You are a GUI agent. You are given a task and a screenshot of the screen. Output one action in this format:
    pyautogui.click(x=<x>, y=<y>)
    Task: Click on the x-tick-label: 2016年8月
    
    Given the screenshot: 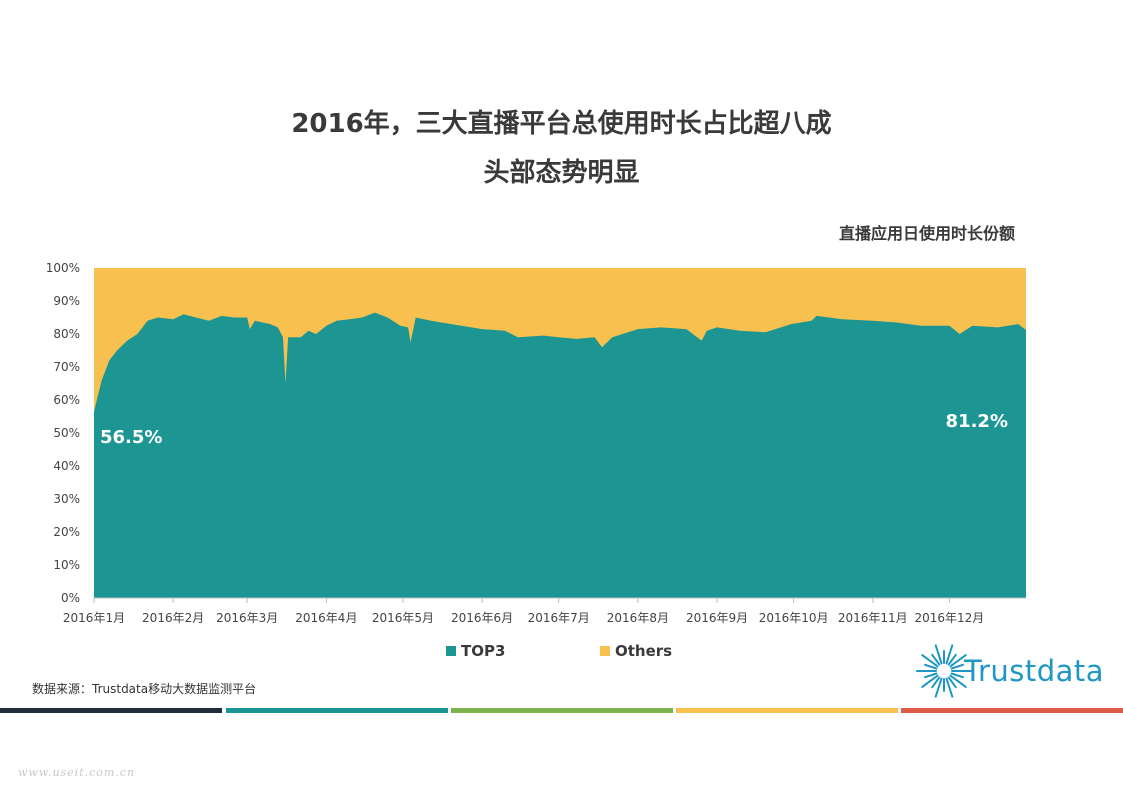 What is the action you would take?
    pyautogui.click(x=638, y=618)
    